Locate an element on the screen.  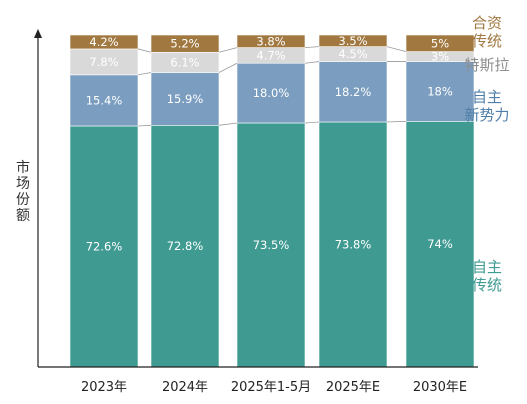
data-label: 73.8% is located at coordinates (353, 244).